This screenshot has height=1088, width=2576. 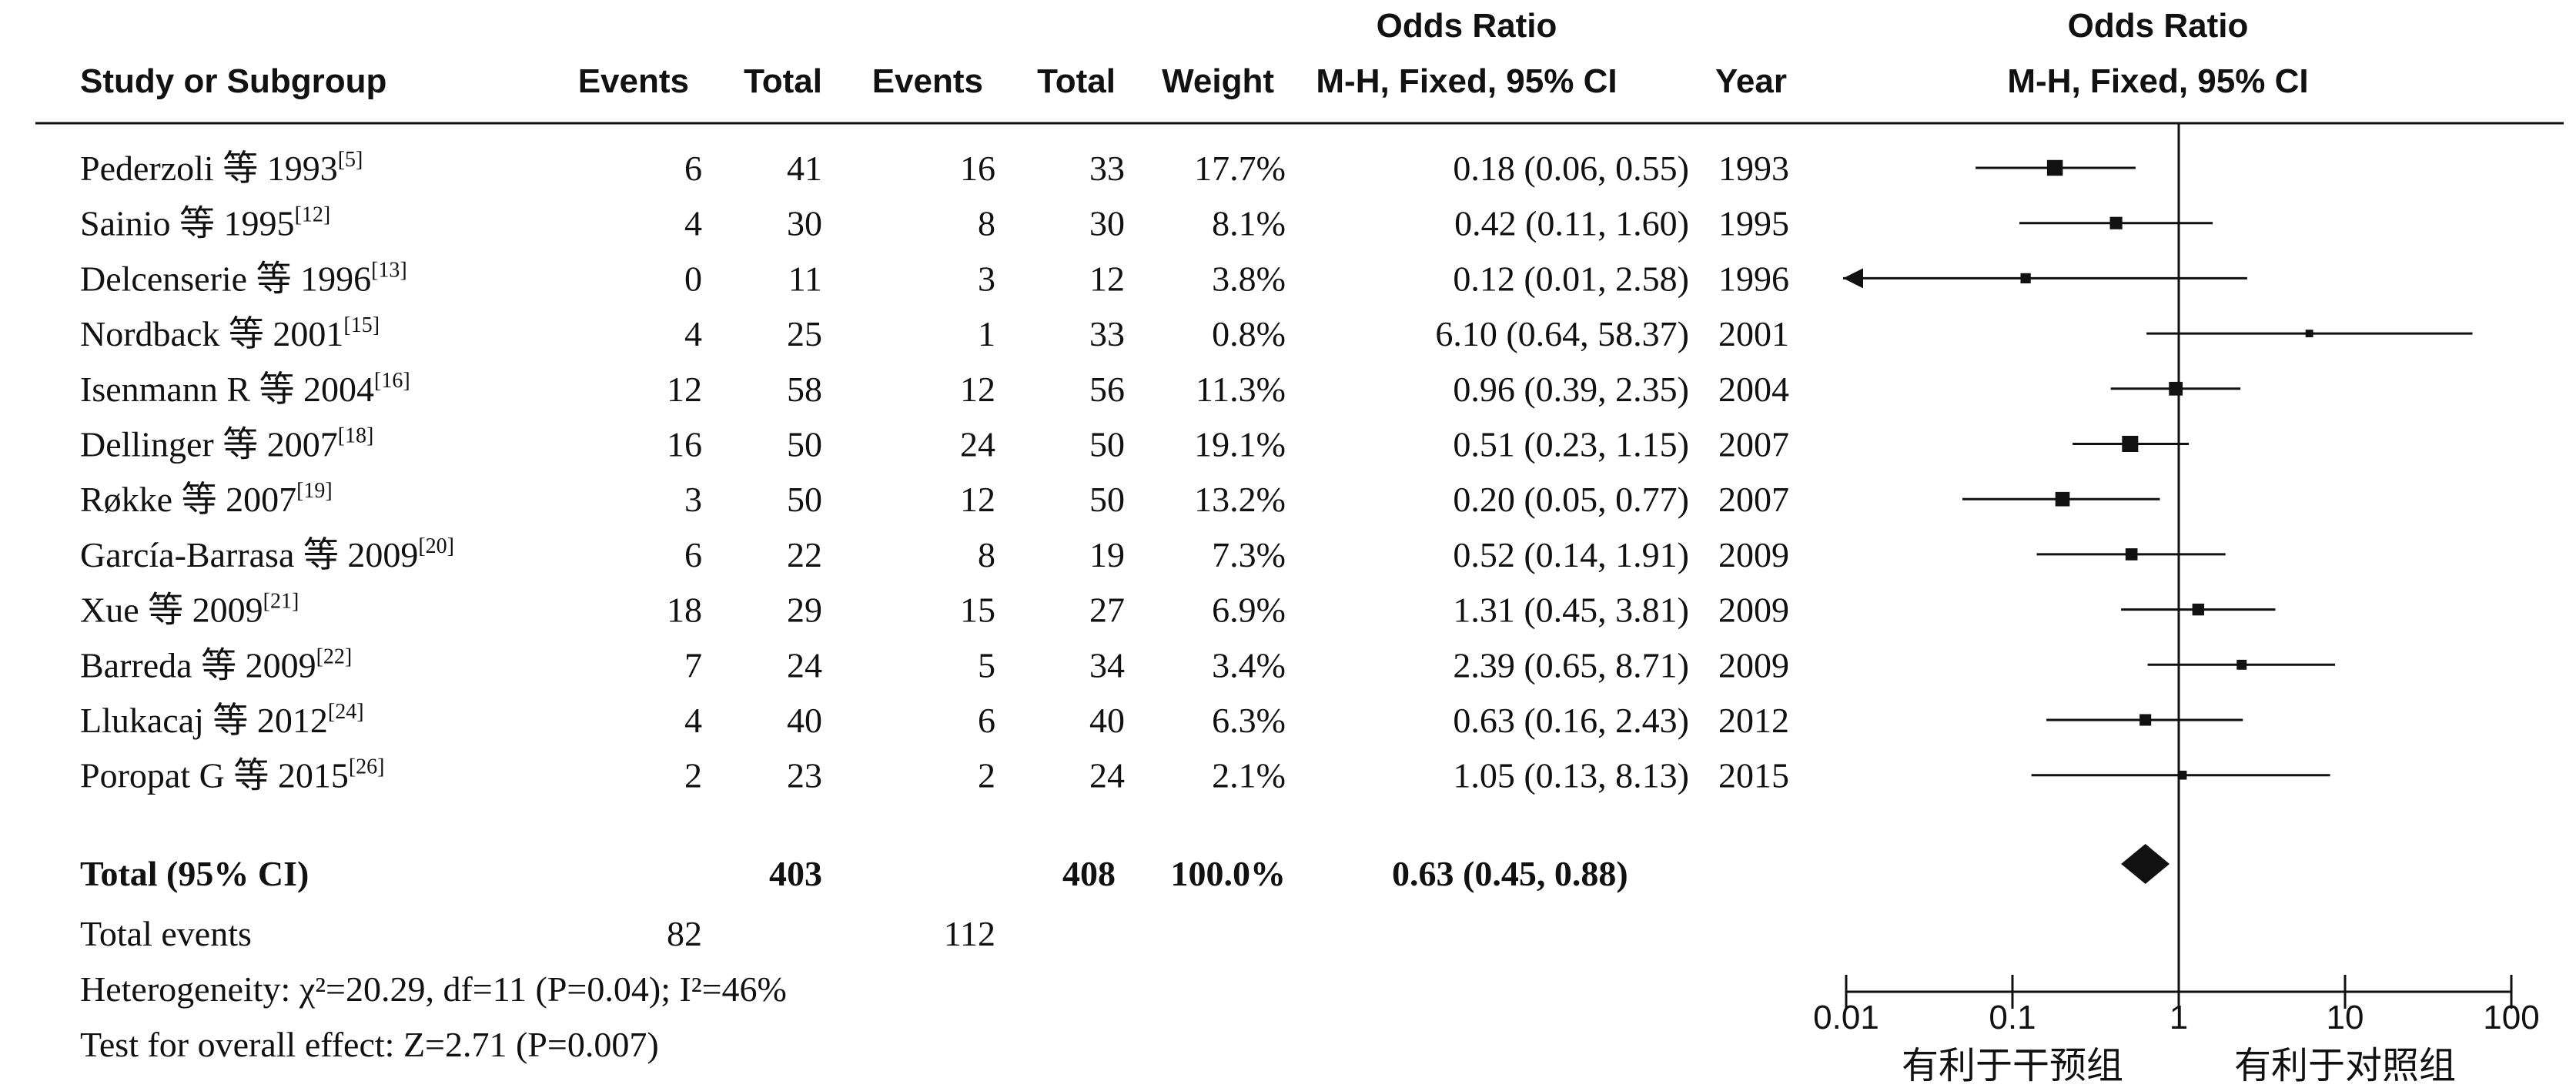 I want to click on total-control: 40, so click(x=1107, y=720).